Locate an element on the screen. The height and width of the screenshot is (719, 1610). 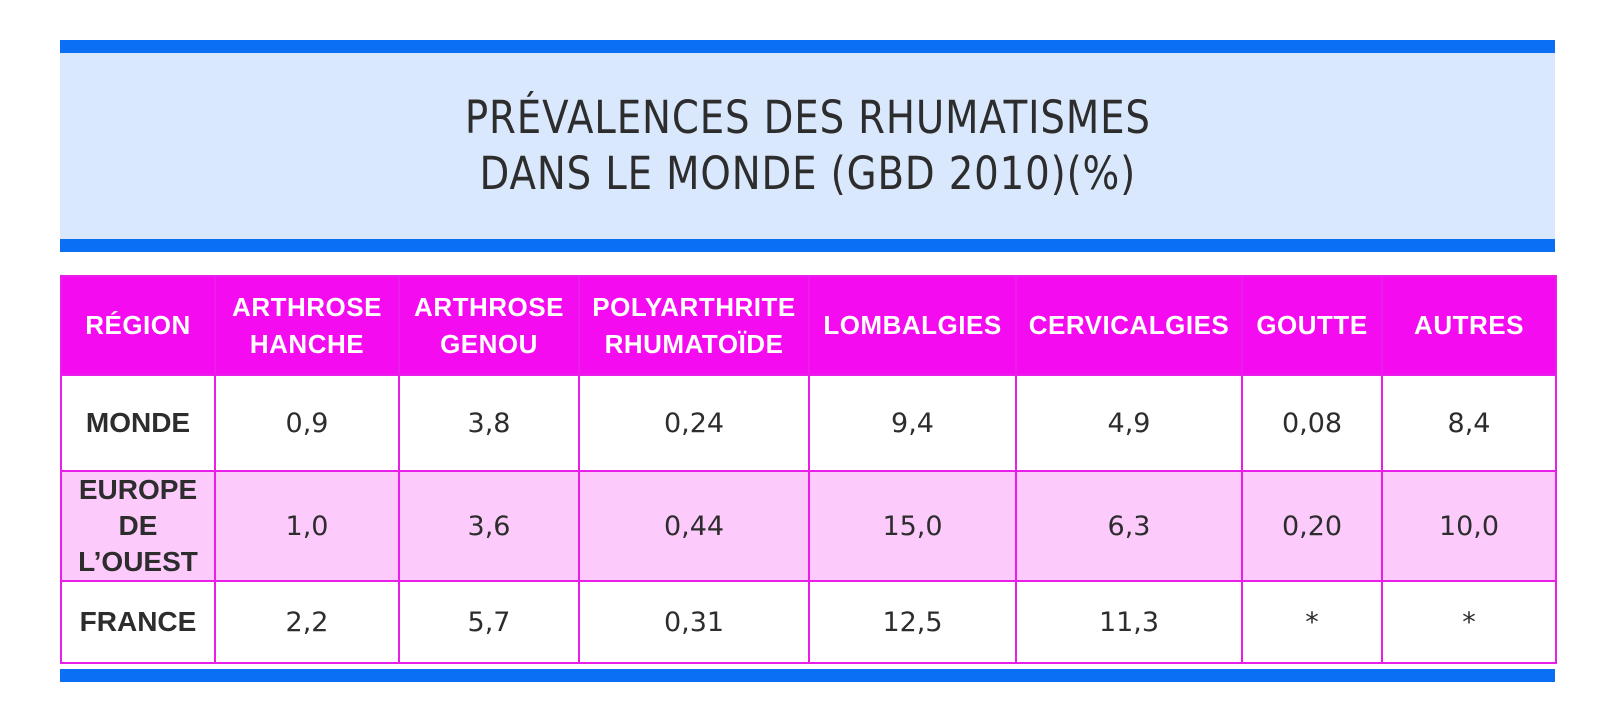
column-header-polyarthrite-rhumatoide: POLYARTHRITE RHUMATOÏDE is located at coordinates (694, 325).